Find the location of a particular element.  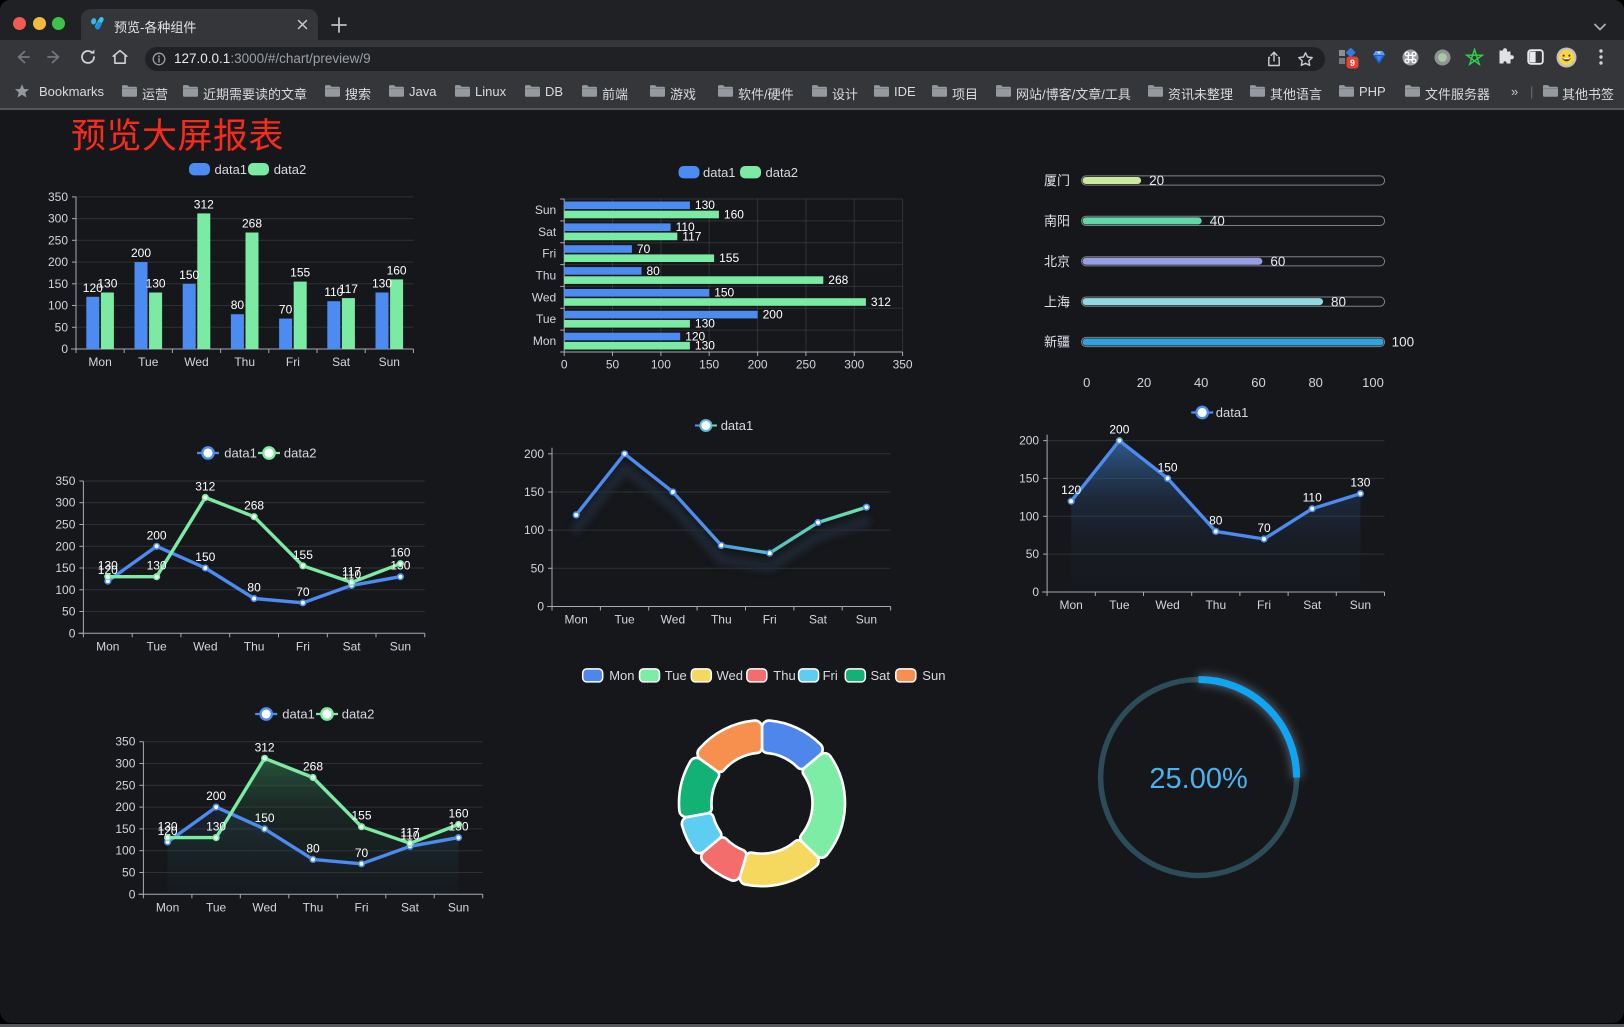

svg-text: data1 is located at coordinates (231, 169).